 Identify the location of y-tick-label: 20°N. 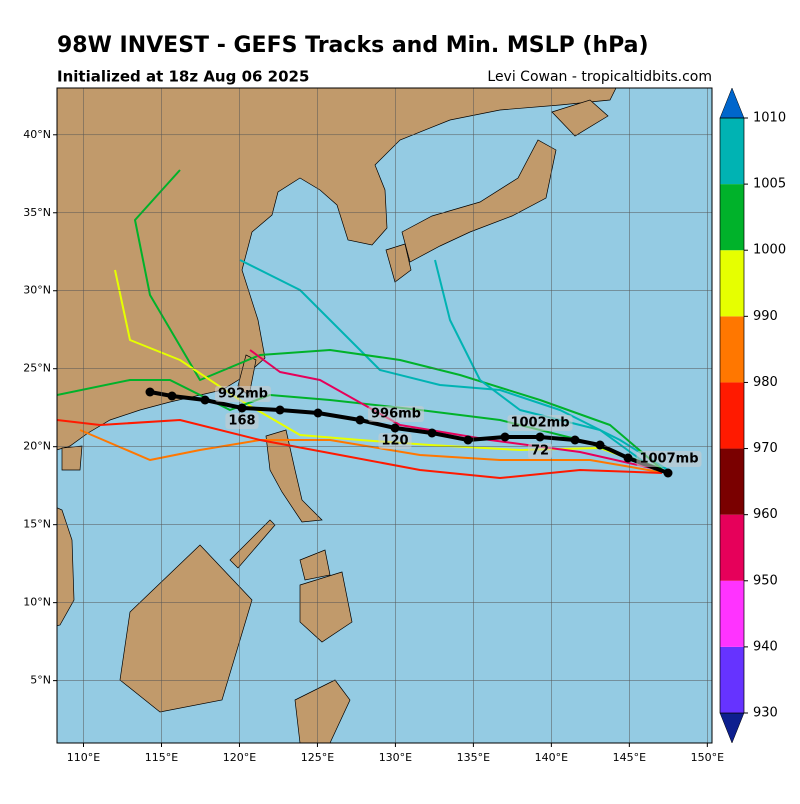
(37, 446).